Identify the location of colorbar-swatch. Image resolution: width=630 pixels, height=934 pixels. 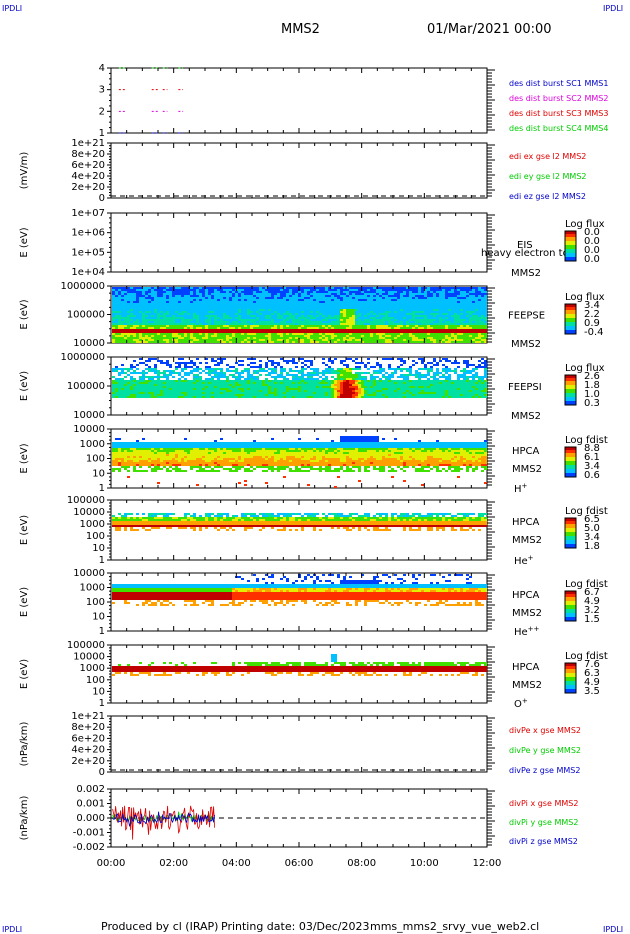
(570, 235).